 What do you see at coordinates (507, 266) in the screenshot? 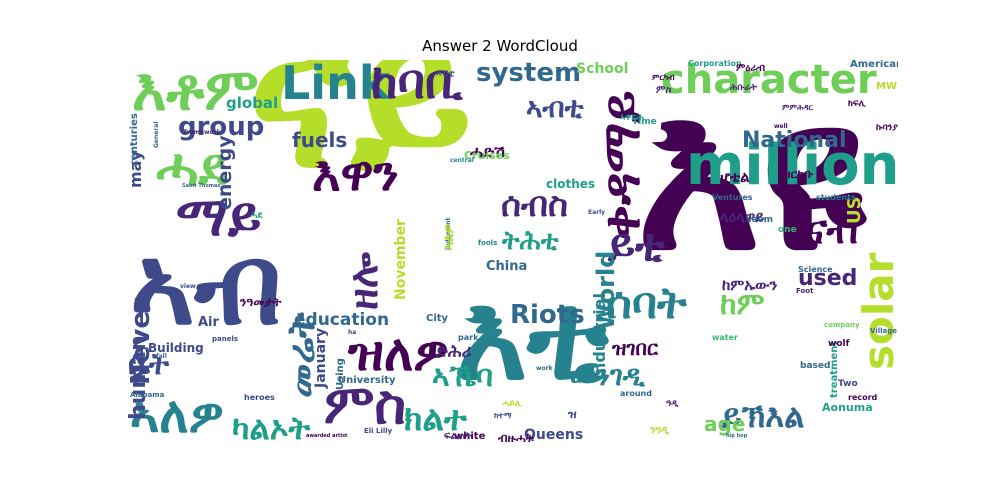
I see `word: China` at bounding box center [507, 266].